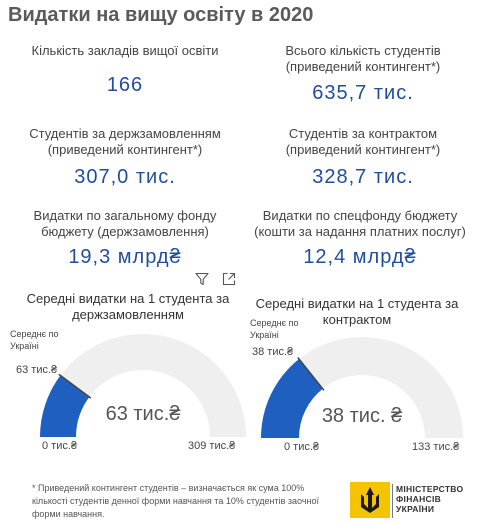  I want to click on ministry-logo-text: МІНІСТЕРСТВО ФІНАНСІВ УКРАЇНИ, so click(429, 499).